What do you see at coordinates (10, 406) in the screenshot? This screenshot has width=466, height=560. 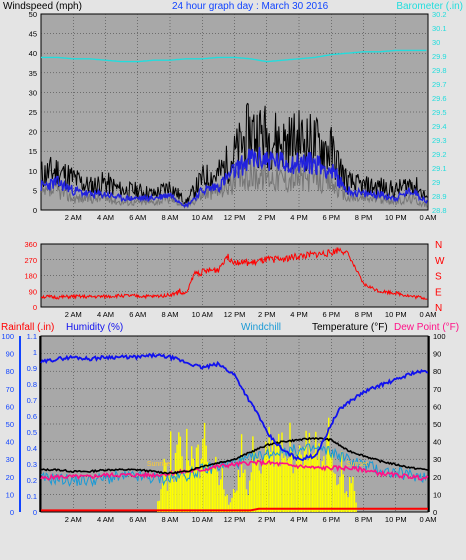 I see `humidity-tick-label: 60` at bounding box center [10, 406].